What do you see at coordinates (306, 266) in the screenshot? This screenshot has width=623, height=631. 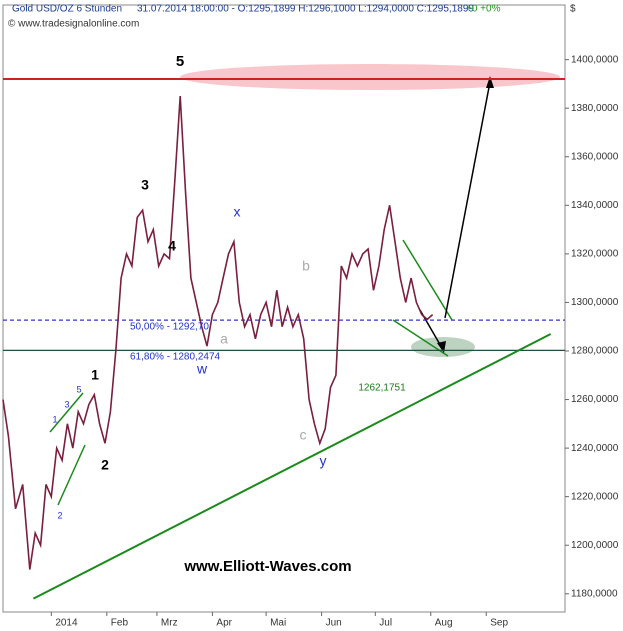 I see `annotation: b` at bounding box center [306, 266].